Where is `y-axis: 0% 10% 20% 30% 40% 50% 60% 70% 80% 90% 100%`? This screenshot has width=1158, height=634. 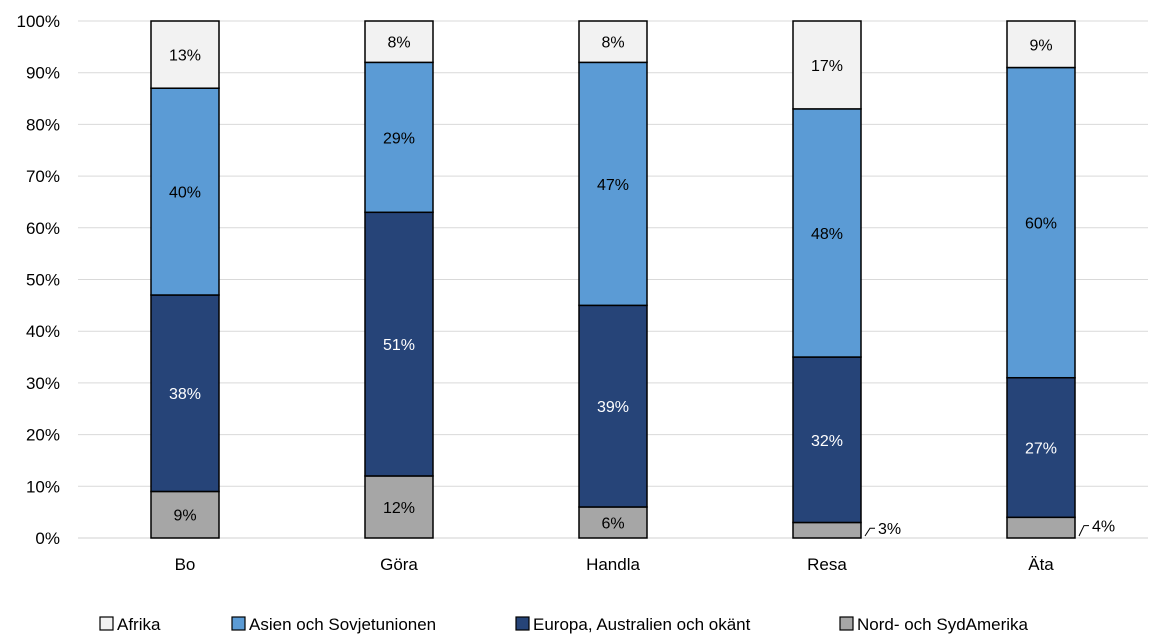
y-axis: 0% 10% 20% 30% 40% 50% 60% 70% 80% 90% 100% is located at coordinates (38, 280).